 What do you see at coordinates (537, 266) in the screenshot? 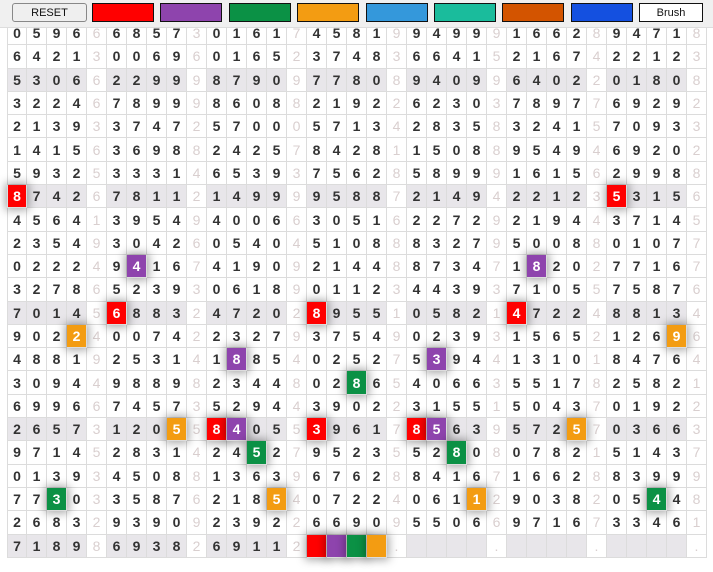
I see `painted-cell: 8` at bounding box center [537, 266].